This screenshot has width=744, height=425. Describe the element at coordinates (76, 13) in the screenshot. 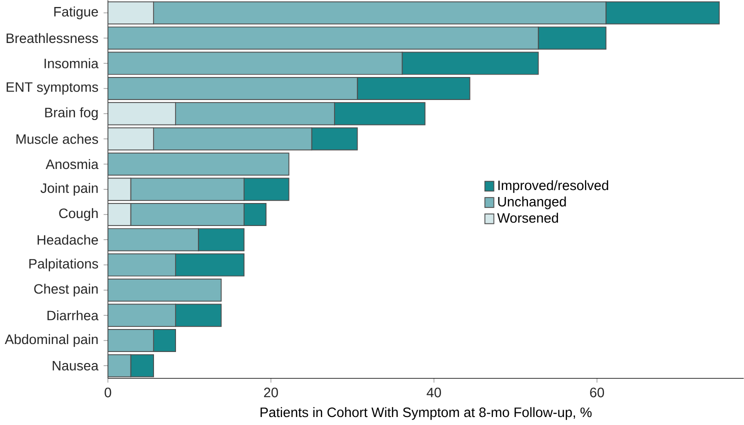

I see `y-tick-label: Fatigue` at that location.